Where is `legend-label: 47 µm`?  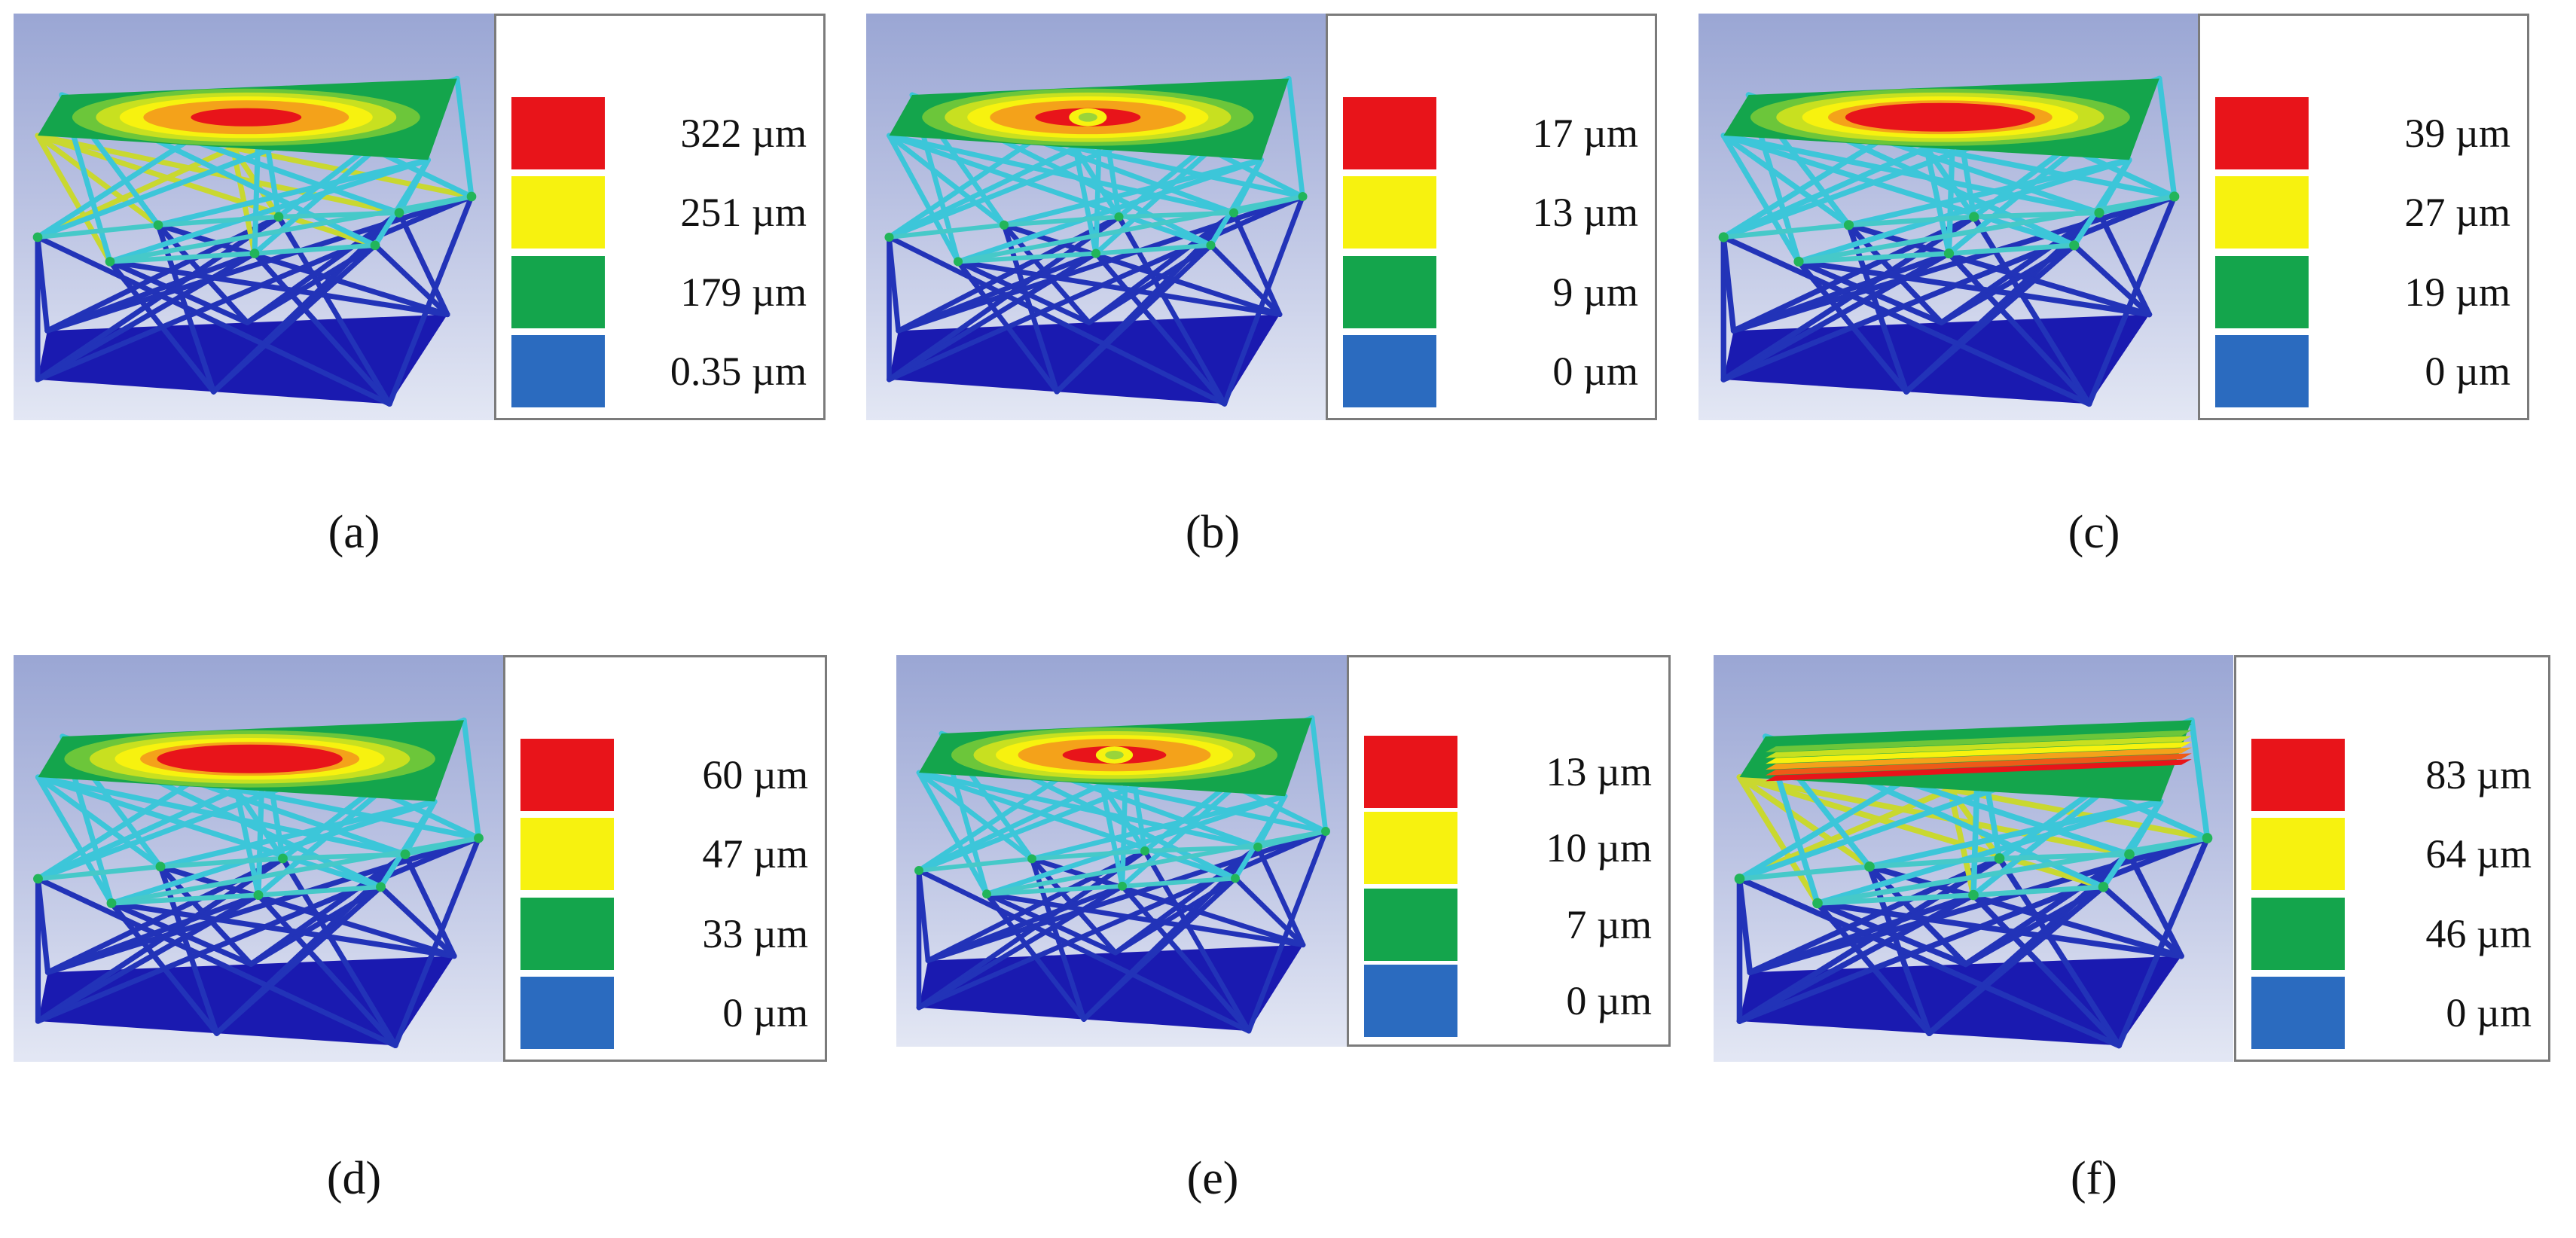
legend-label: 47 µm is located at coordinates (755, 854).